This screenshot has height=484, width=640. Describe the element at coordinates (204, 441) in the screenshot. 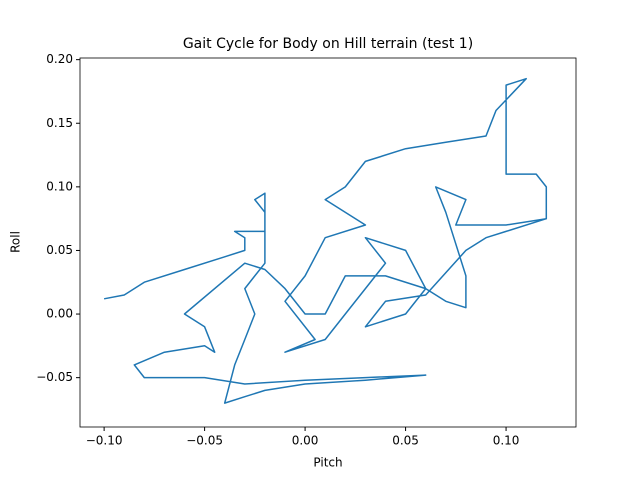

I see `x-tick-label: −0.05` at that location.